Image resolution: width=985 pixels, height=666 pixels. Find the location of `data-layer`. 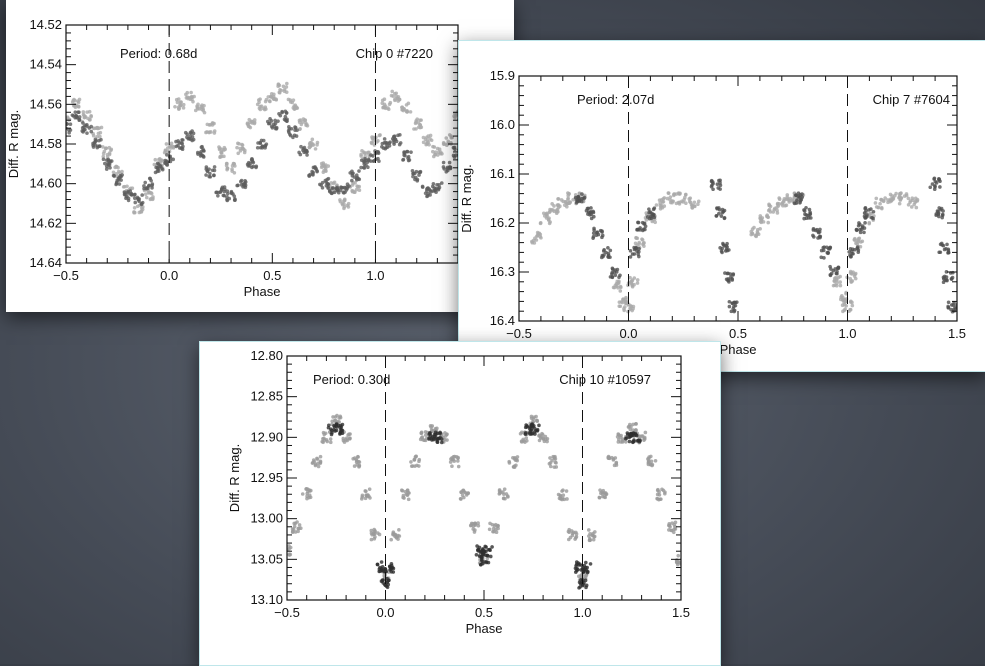

data-layer is located at coordinates (743, 245).